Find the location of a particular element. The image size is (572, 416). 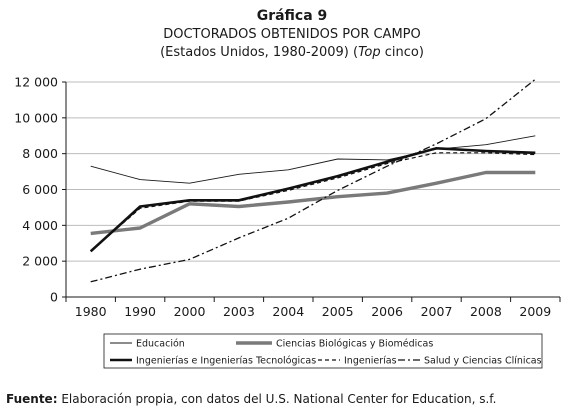

chart-subtitle-italic: Top is located at coordinates (369, 52).